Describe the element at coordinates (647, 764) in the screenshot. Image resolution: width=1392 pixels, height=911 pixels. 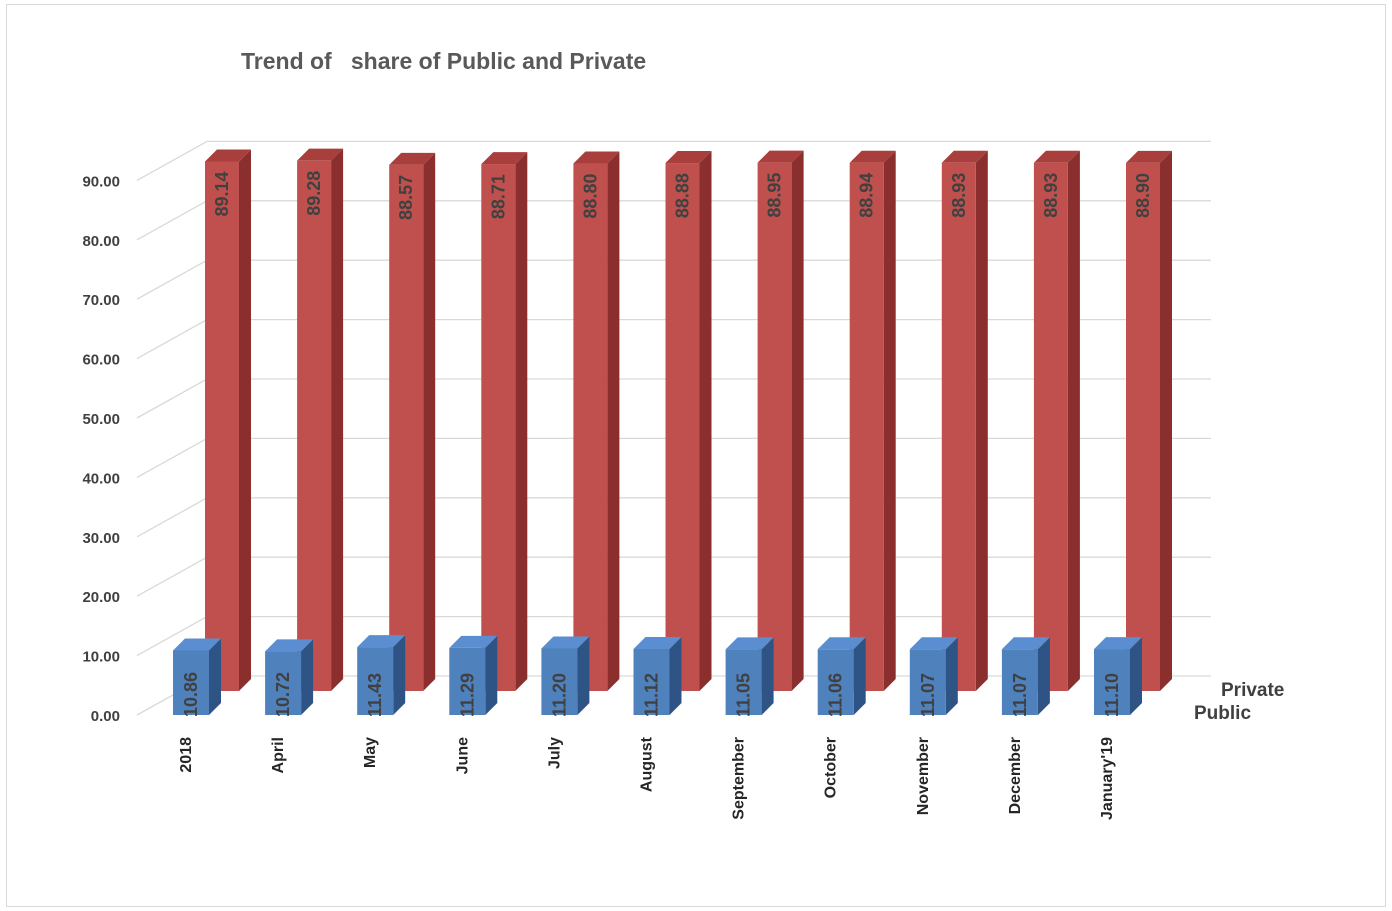
I see `x-category-label: August` at that location.